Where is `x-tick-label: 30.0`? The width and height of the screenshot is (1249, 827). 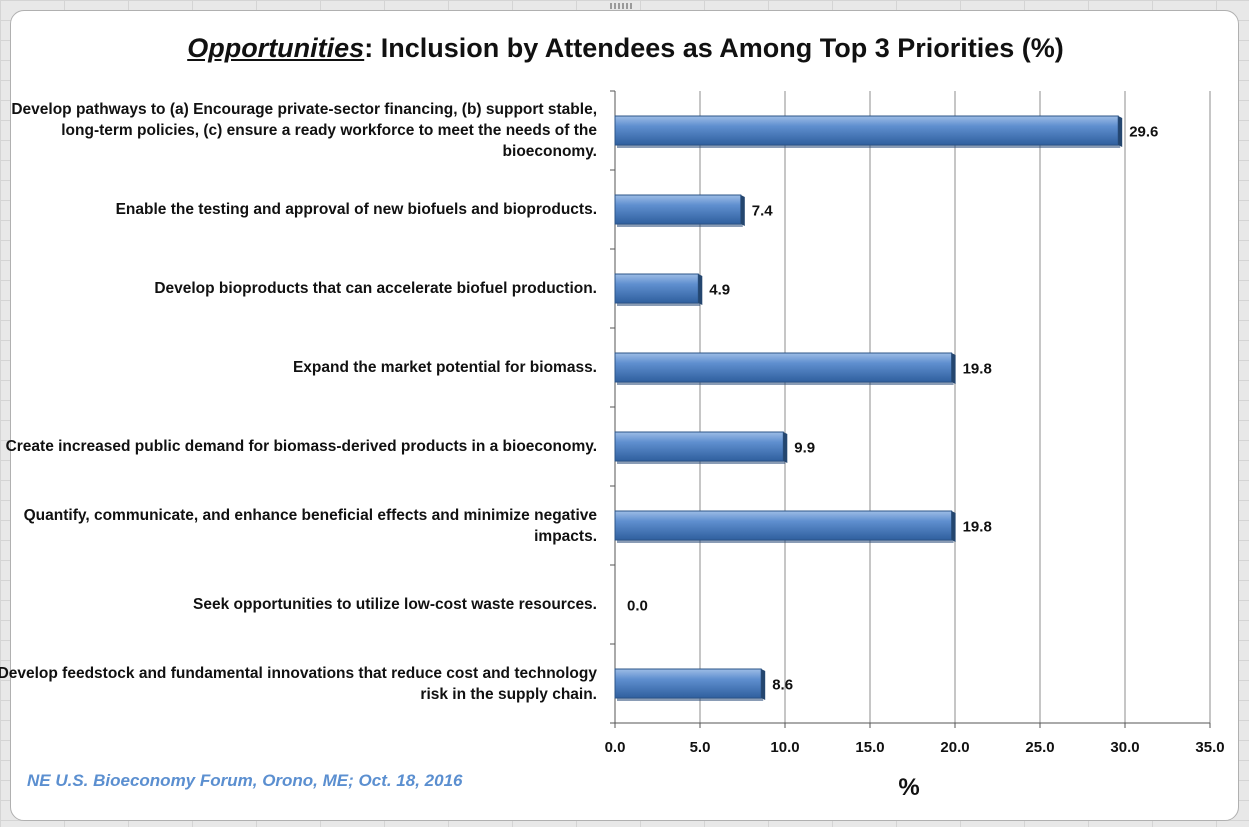
x-tick-label: 30.0 is located at coordinates (1124, 747).